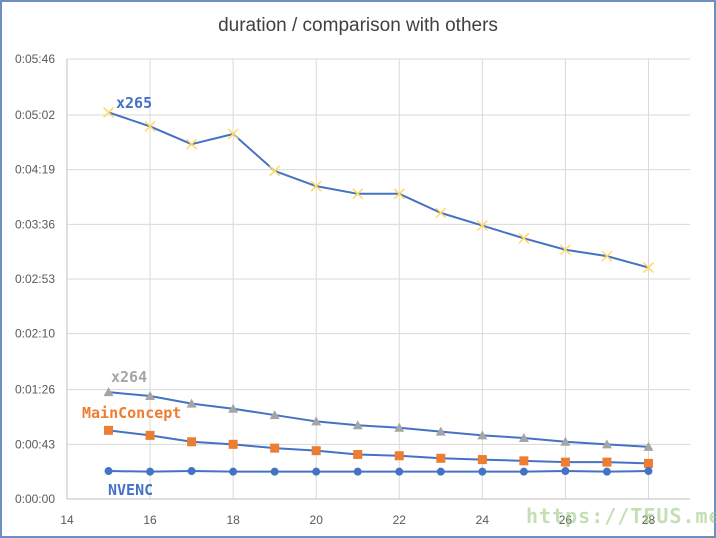 The image size is (716, 538). Describe the element at coordinates (67, 520) in the screenshot. I see `x-tick-label: 14` at that location.